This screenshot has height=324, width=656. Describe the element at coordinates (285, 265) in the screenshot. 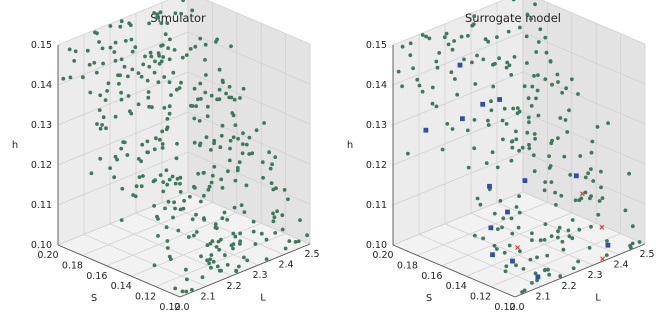

I see `l-tick-label: 2.4` at that location.